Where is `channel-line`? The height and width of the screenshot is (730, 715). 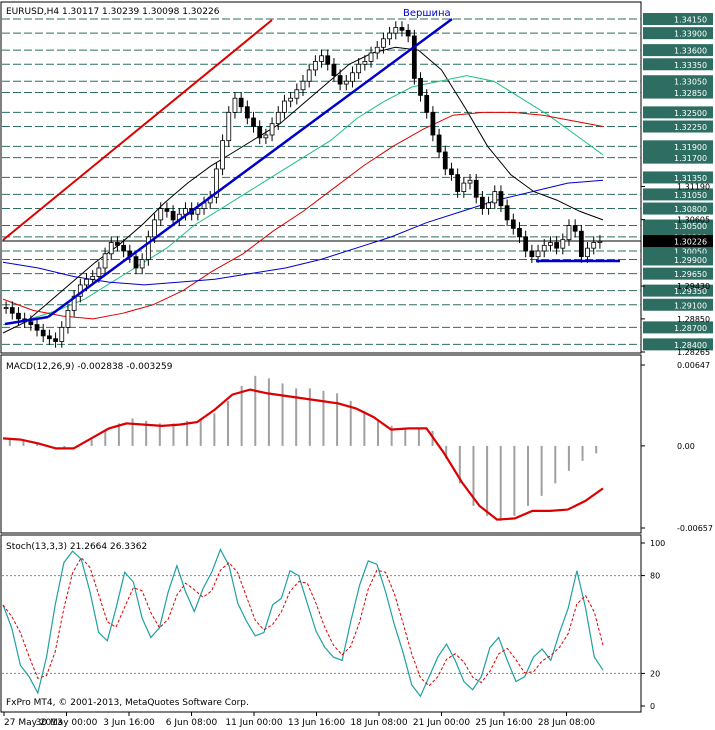 channel-line is located at coordinates (137, 130).